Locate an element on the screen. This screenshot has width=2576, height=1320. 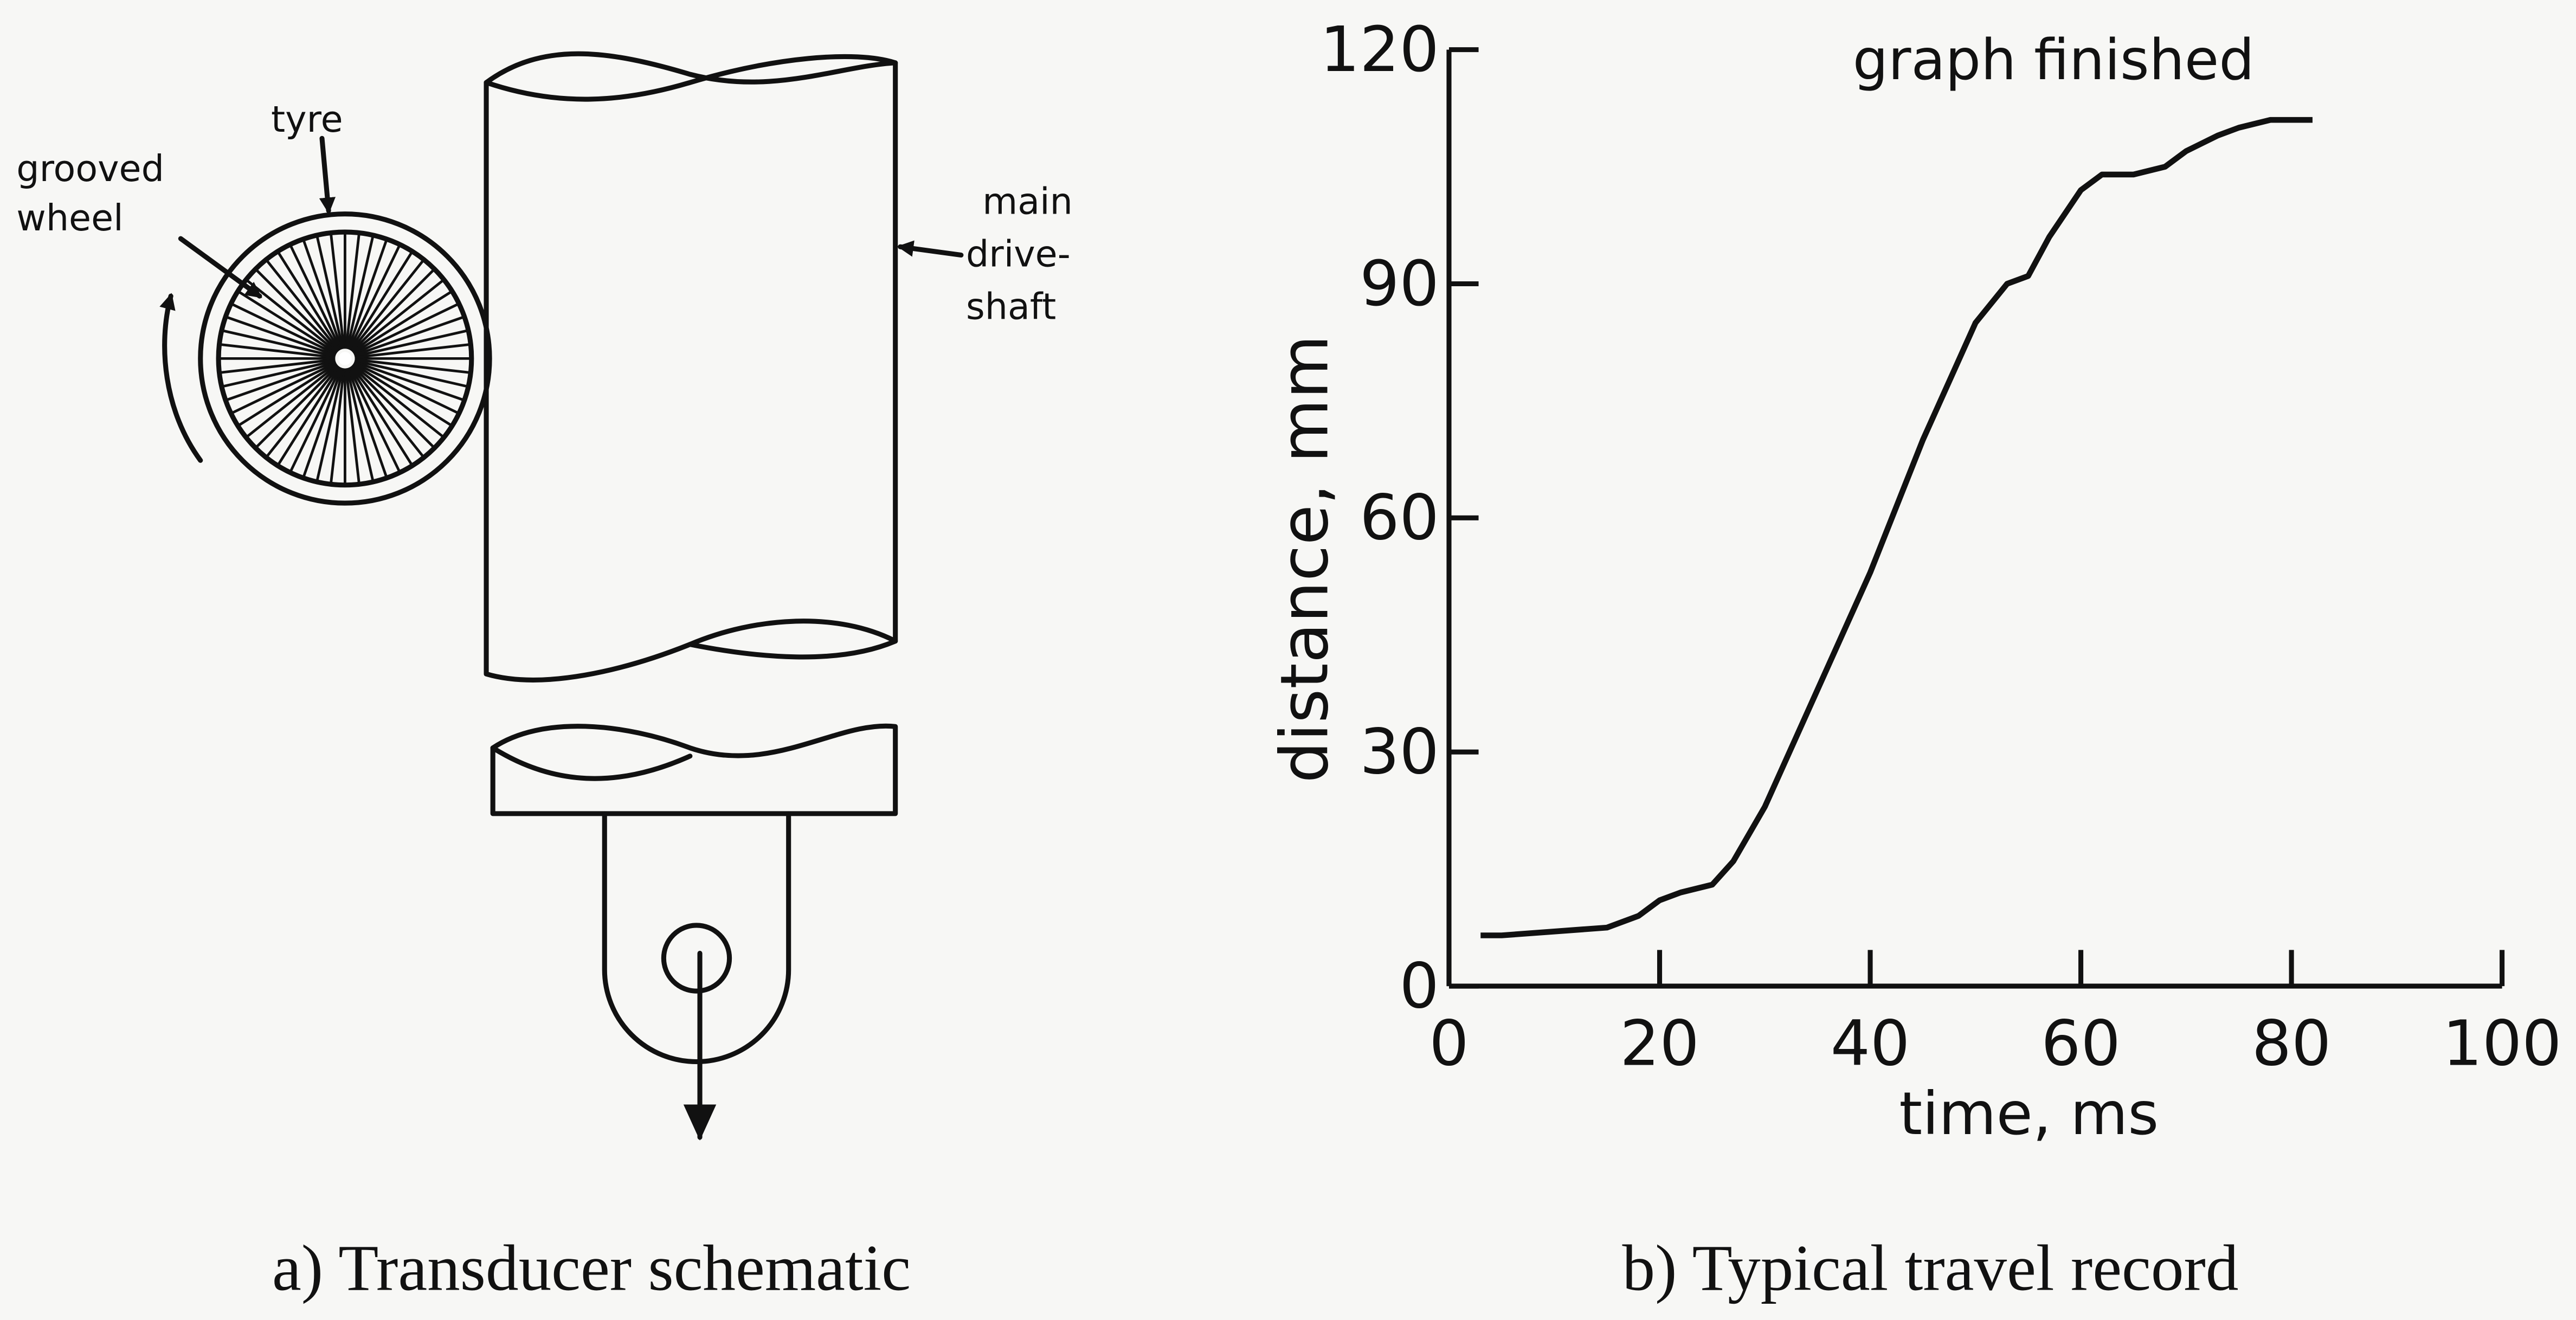
shaft-lower-edge is located at coordinates (591, 763).